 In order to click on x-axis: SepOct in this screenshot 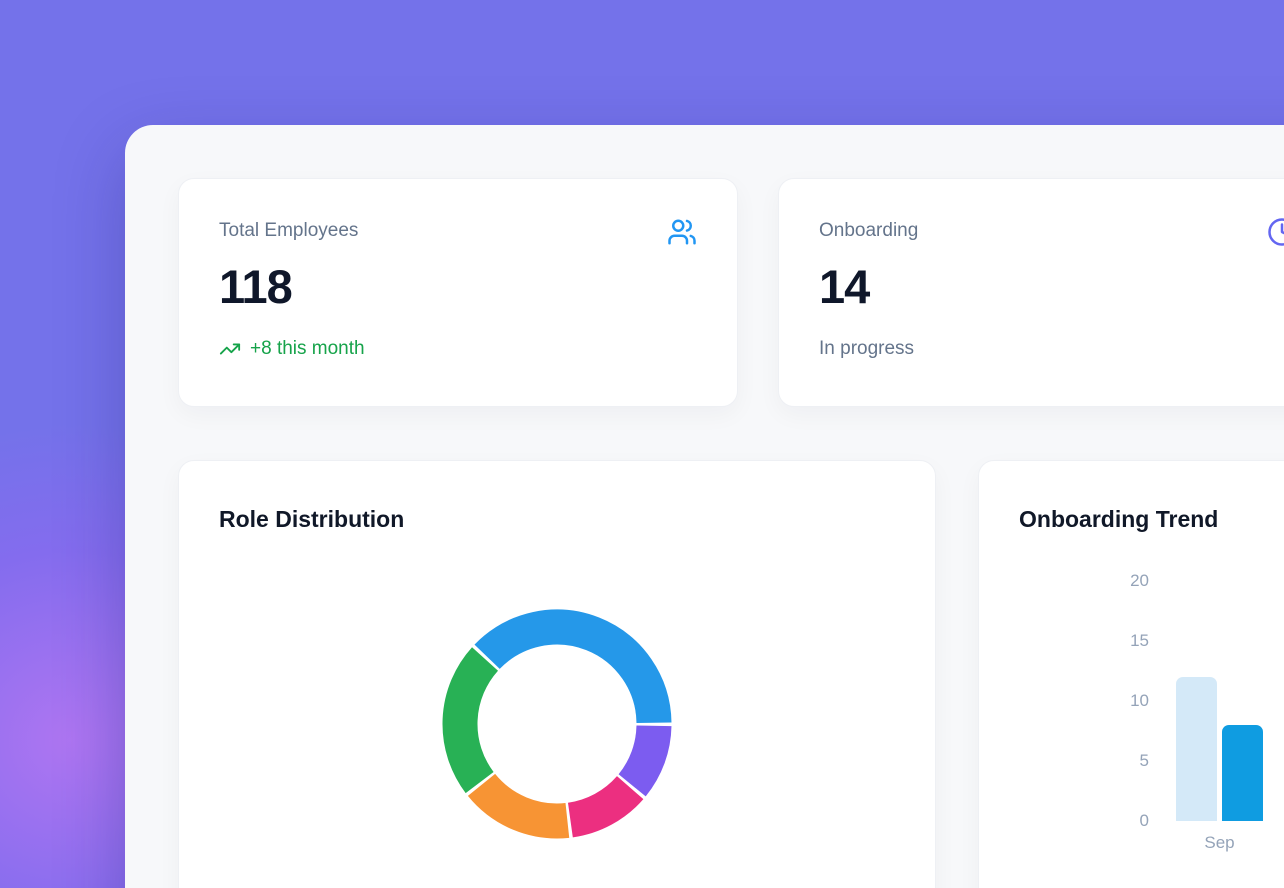, I will do `click(1230, 843)`.